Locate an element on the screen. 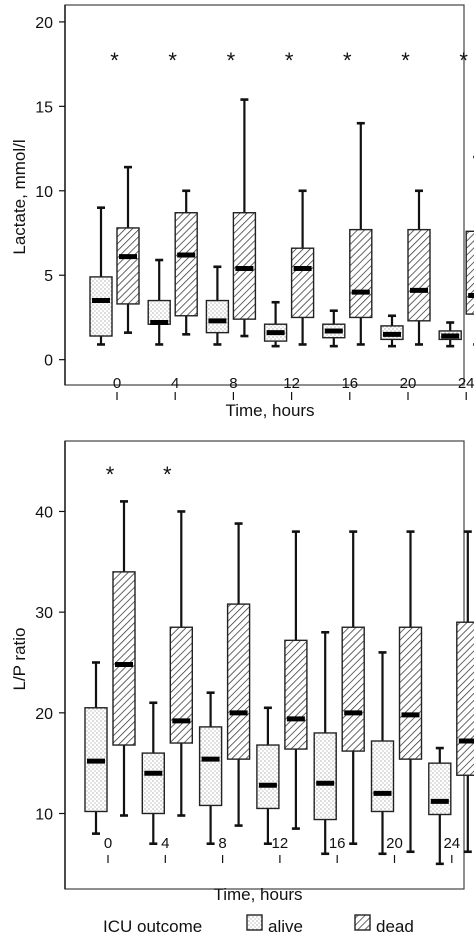  lp-x-tick-label: 8 is located at coordinates (222, 843).